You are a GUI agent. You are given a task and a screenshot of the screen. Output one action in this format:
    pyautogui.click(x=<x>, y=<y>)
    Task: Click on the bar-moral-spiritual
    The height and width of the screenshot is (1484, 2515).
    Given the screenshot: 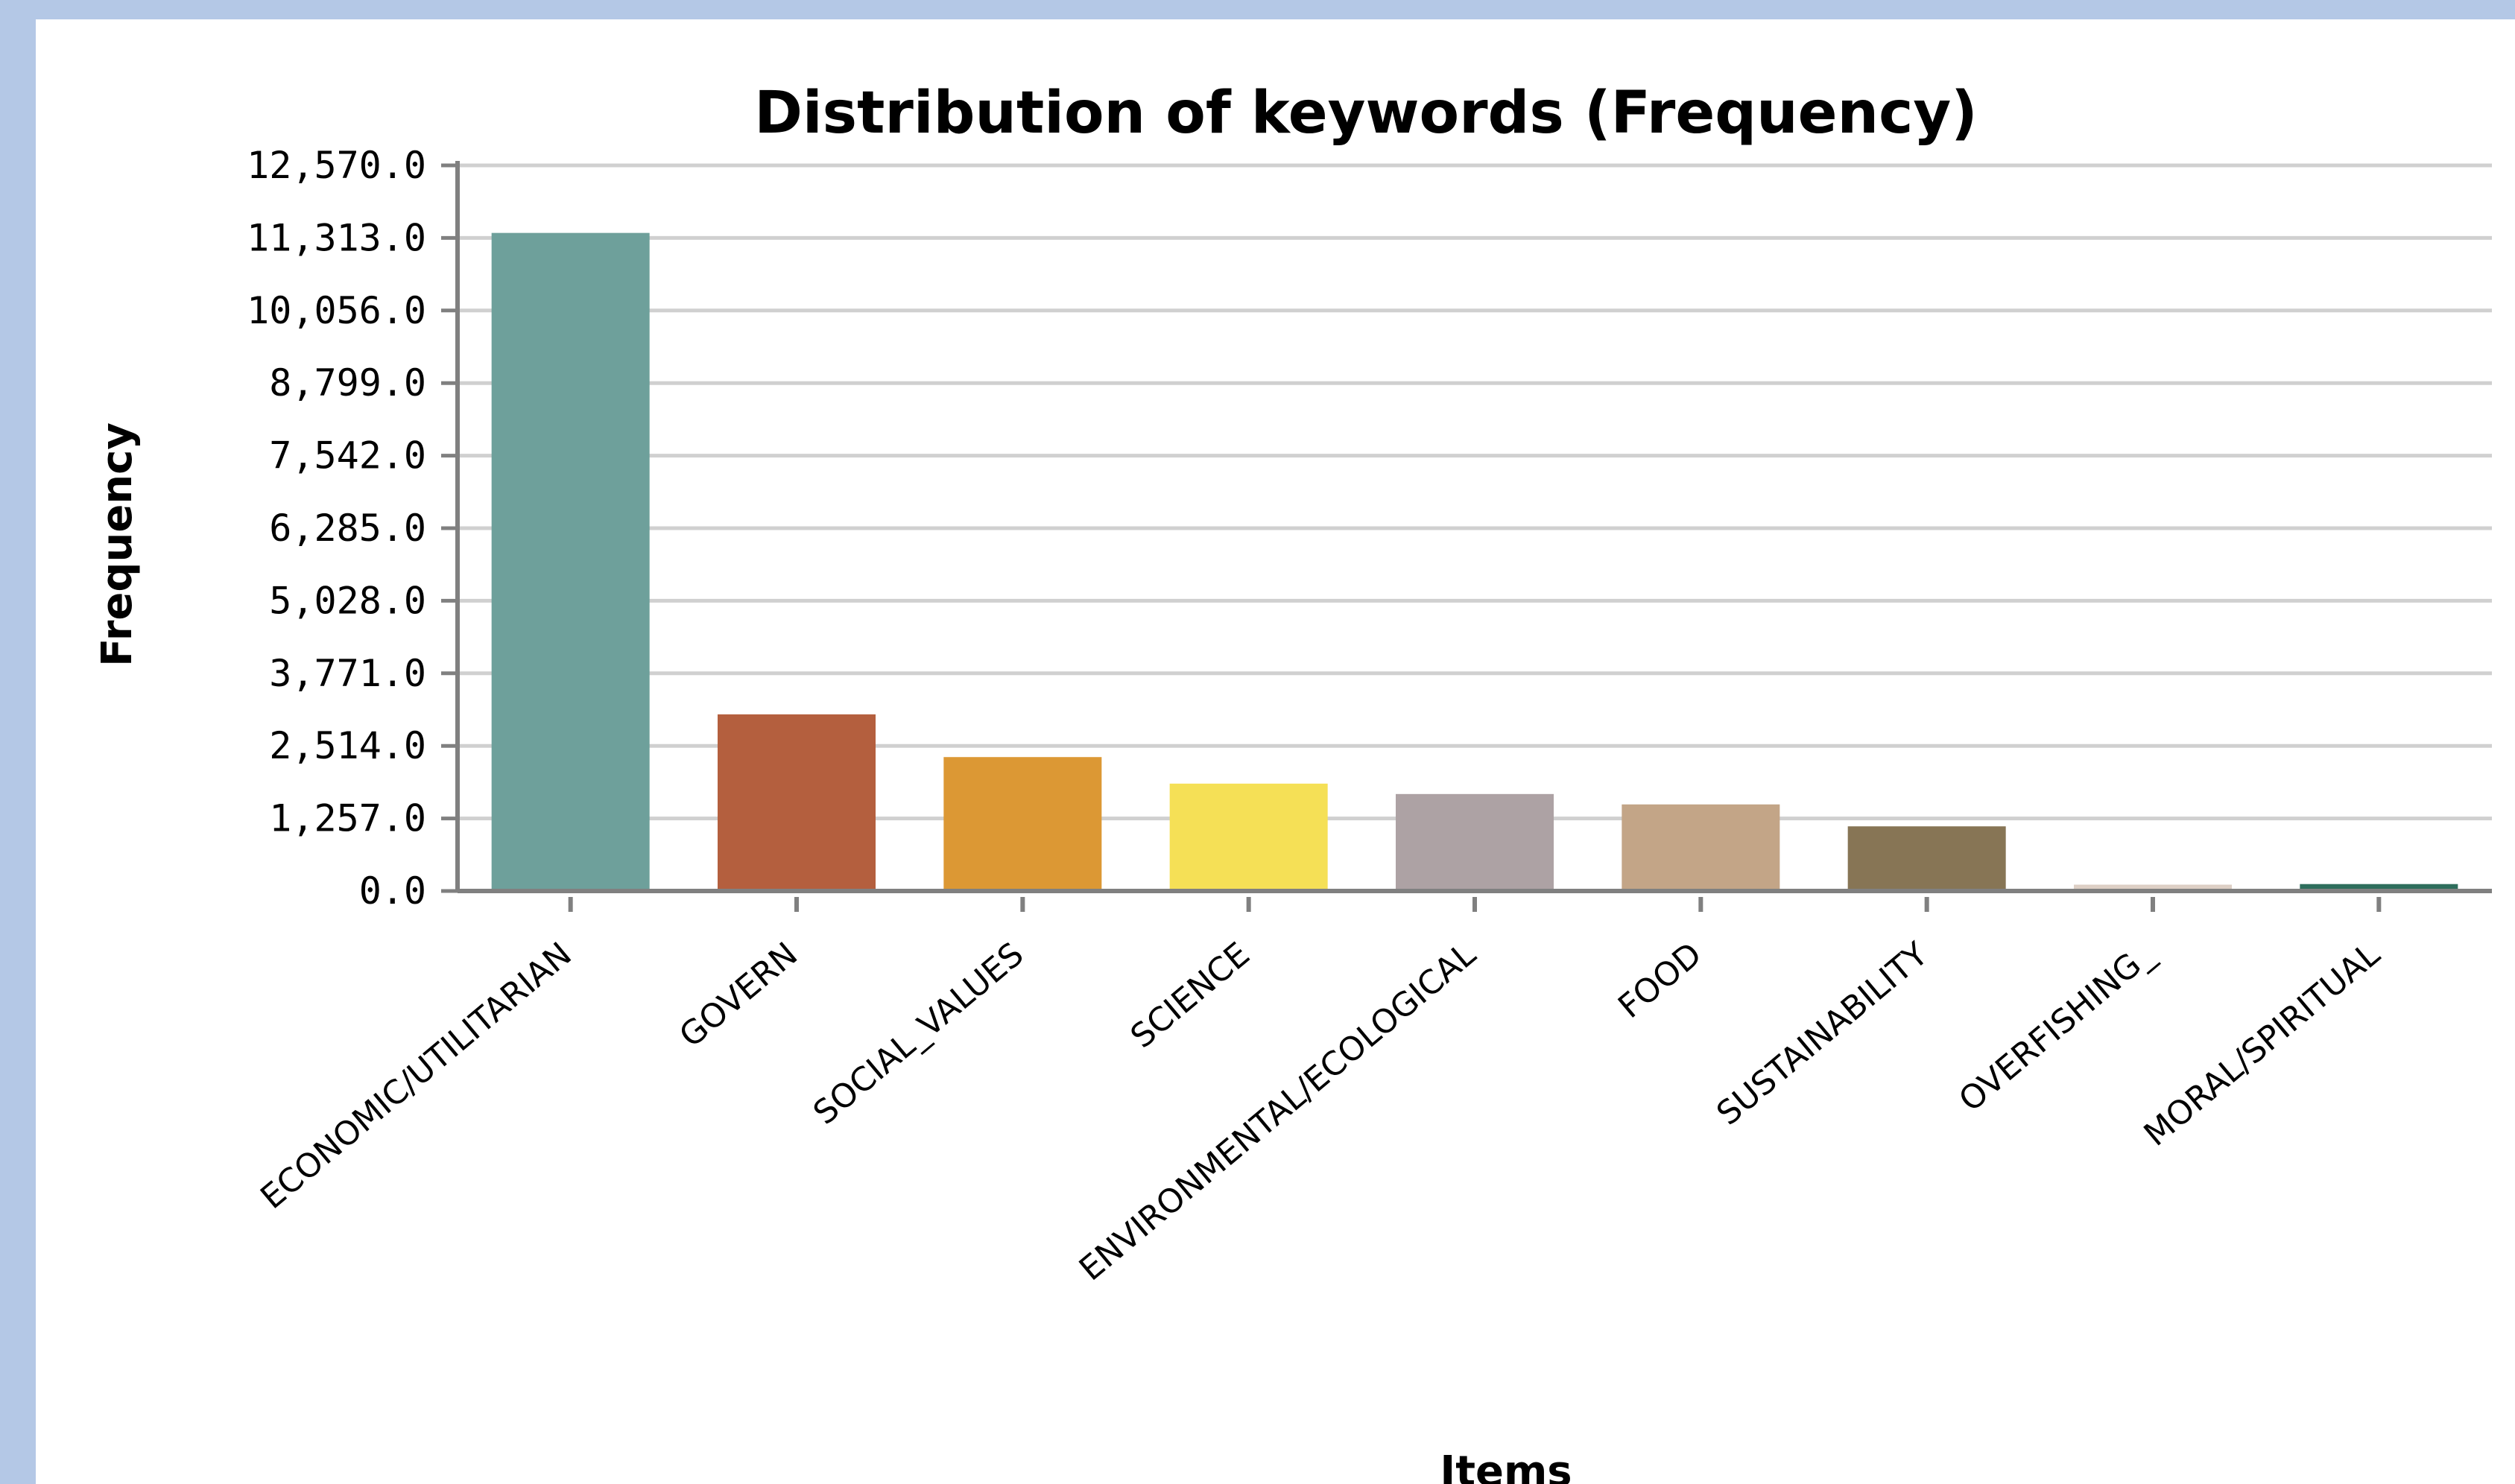 What is the action you would take?
    pyautogui.click(x=2379, y=888)
    